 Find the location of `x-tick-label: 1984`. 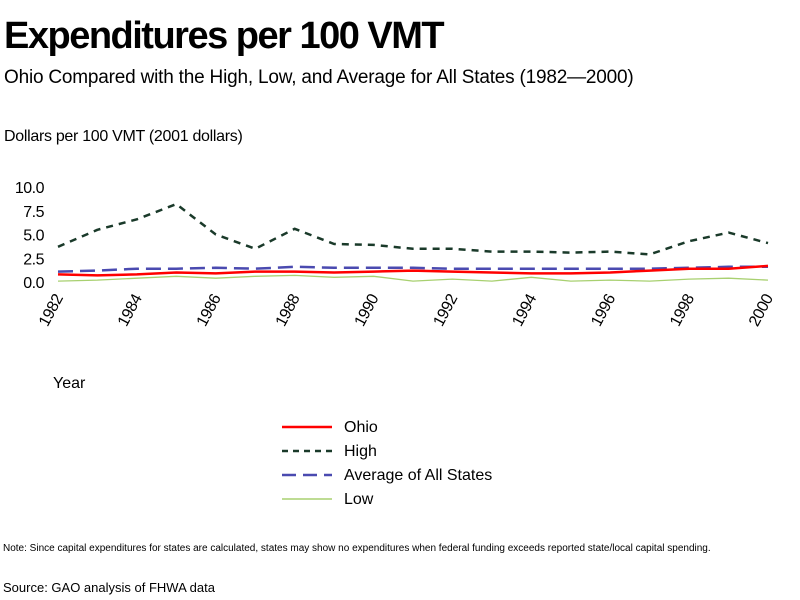

x-tick-label: 1984 is located at coordinates (130, 310).